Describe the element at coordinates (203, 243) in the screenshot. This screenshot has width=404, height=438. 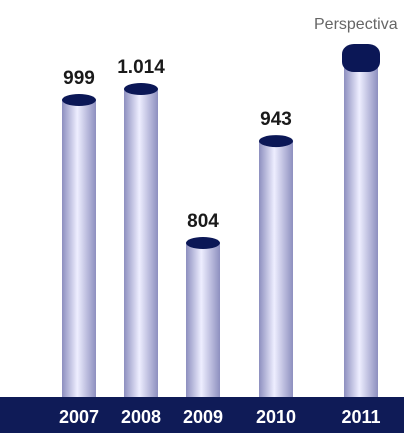
I see `bar-cap-2009` at that location.